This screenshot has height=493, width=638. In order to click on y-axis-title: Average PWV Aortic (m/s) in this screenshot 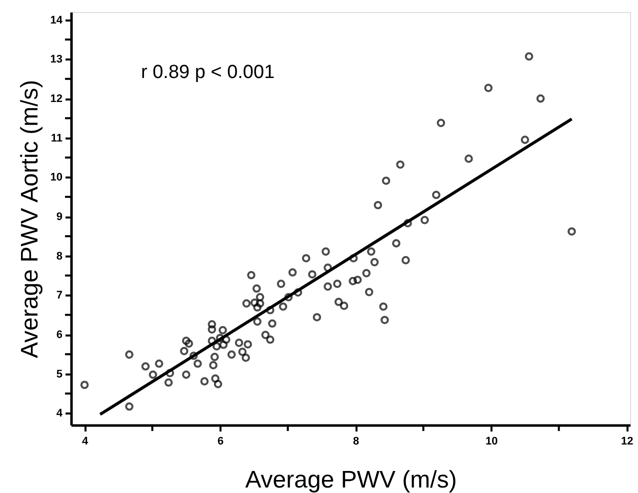, I will do `click(30, 219)`.